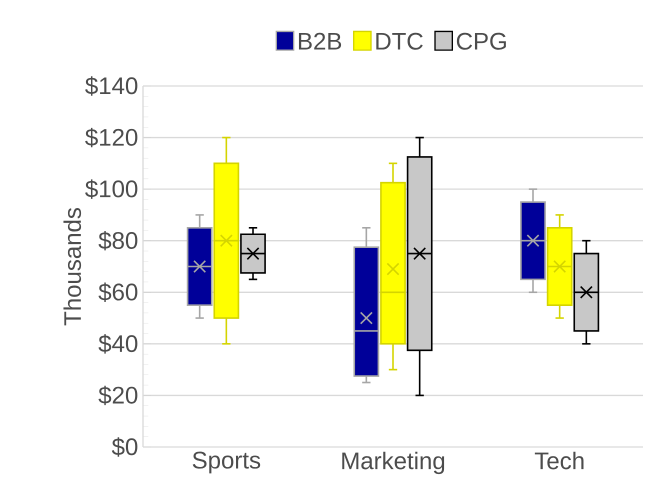  Describe the element at coordinates (118, 396) in the screenshot. I see `y-tick-label: $20` at that location.